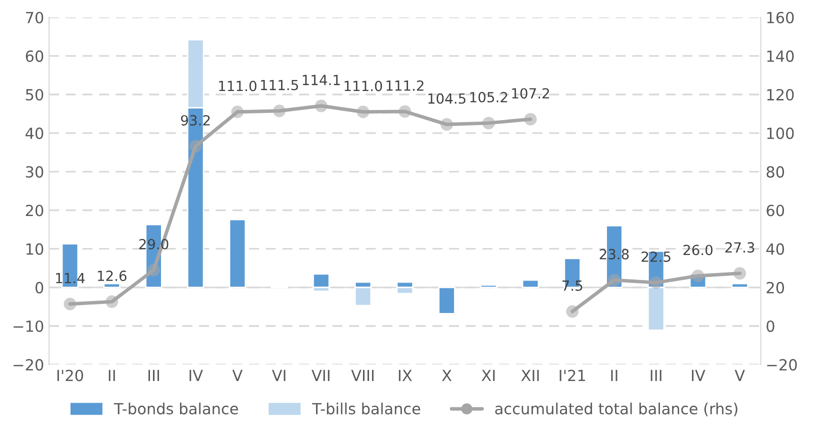  What do you see at coordinates (35, 249) in the screenshot?
I see `y-tick-label: 10` at bounding box center [35, 249].